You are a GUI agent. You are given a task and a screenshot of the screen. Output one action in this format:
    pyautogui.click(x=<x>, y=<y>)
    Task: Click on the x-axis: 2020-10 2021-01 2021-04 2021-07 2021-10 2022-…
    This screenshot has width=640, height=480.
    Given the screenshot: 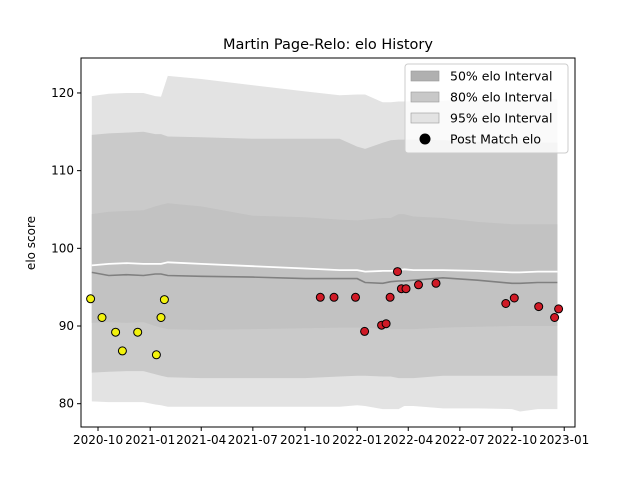 What is the action you would take?
    pyautogui.click(x=331, y=437)
    